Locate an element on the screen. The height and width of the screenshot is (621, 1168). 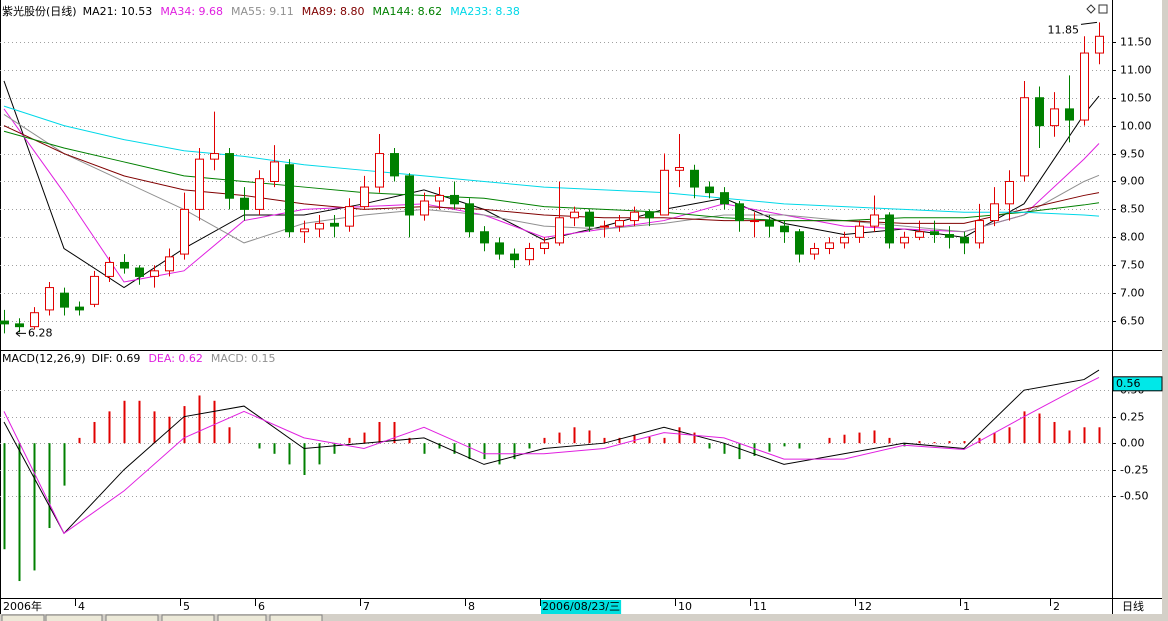
annotation-arrow is located at coordinates (1089, 23).